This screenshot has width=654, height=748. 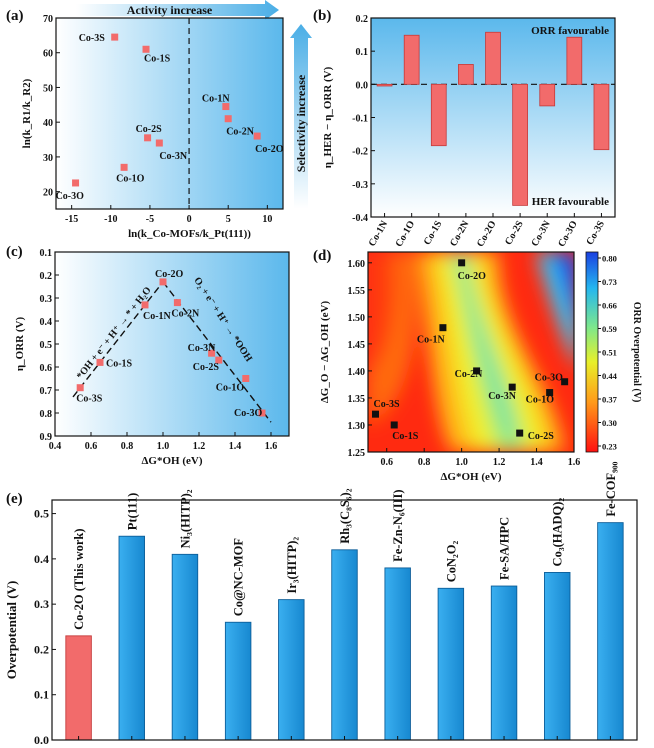 What do you see at coordinates (48, 193) in the screenshot?
I see `y-tick-label: 20` at bounding box center [48, 193].